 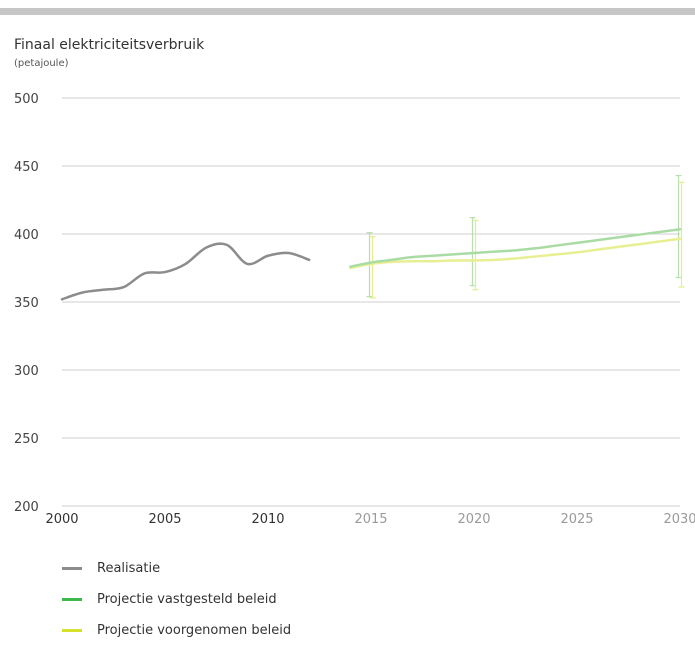 I want to click on legend-item-vastgesteld: Projectie vastgesteld beleid, so click(x=176, y=599).